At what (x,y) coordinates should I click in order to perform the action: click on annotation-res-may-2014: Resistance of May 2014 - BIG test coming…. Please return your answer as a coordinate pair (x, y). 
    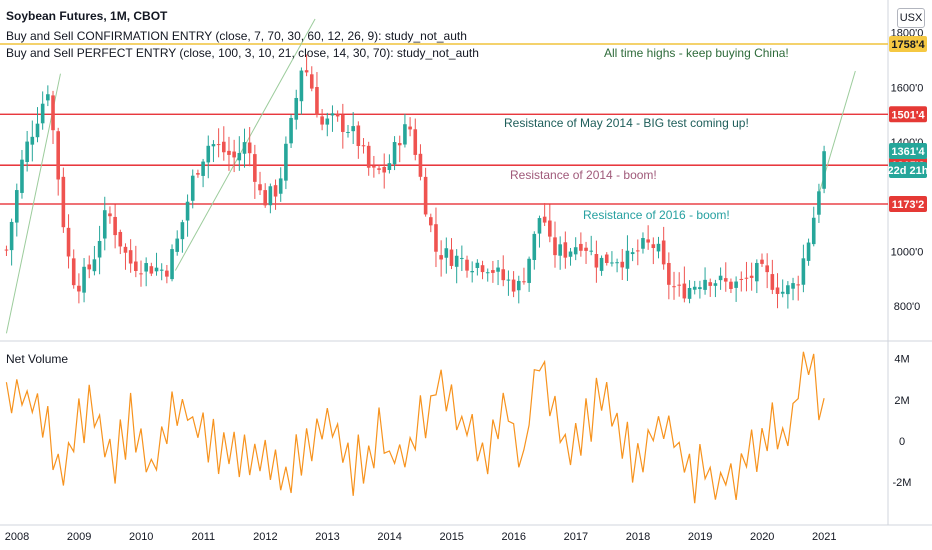
    Looking at the image, I should click on (626, 123).